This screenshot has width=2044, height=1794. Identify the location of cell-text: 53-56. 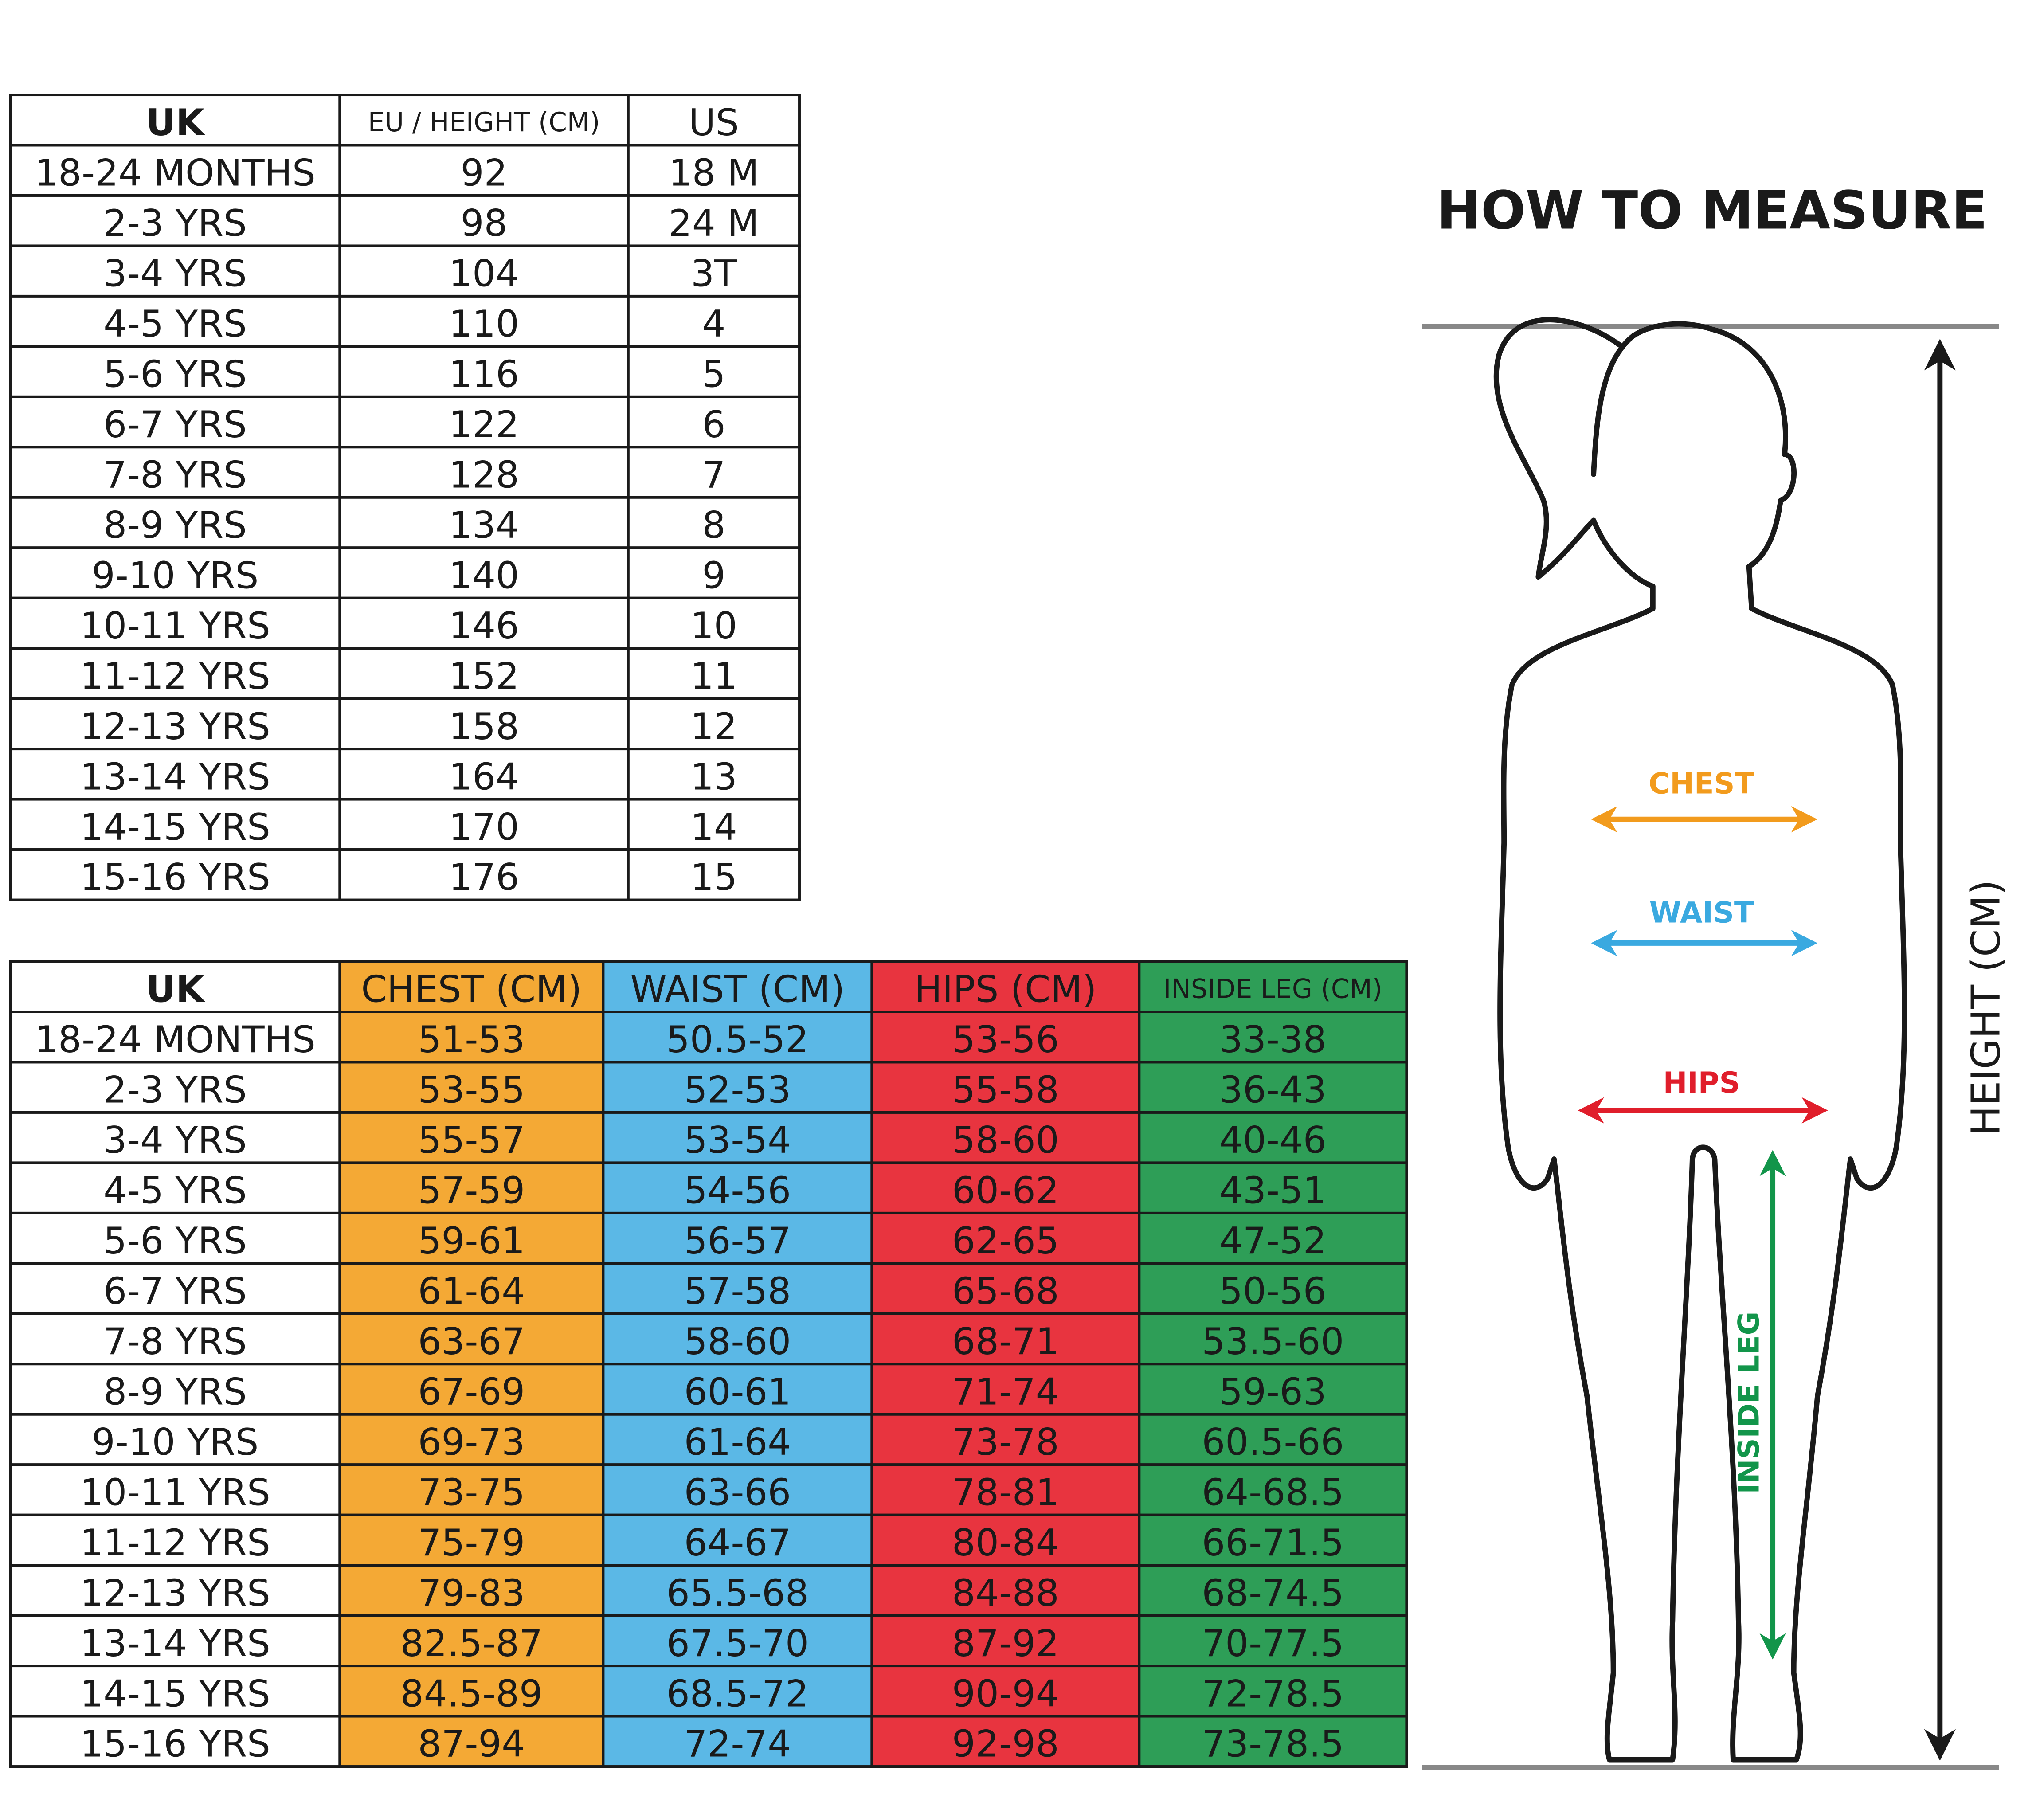
(1005, 1039).